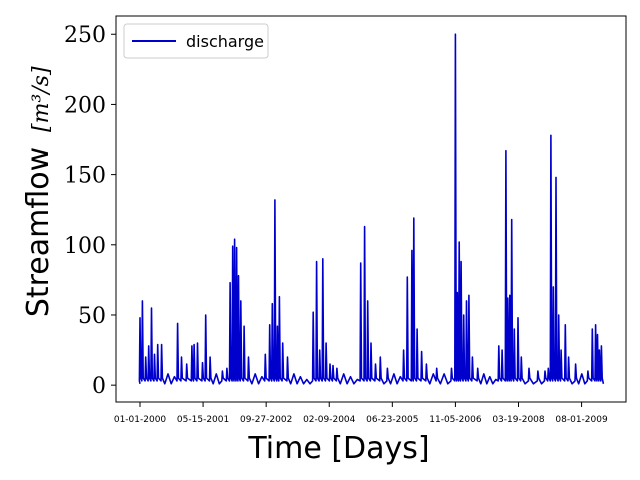 This screenshot has height=480, width=640. What do you see at coordinates (455, 420) in the screenshot?
I see `x-tick-label: 11-05-2006` at bounding box center [455, 420].